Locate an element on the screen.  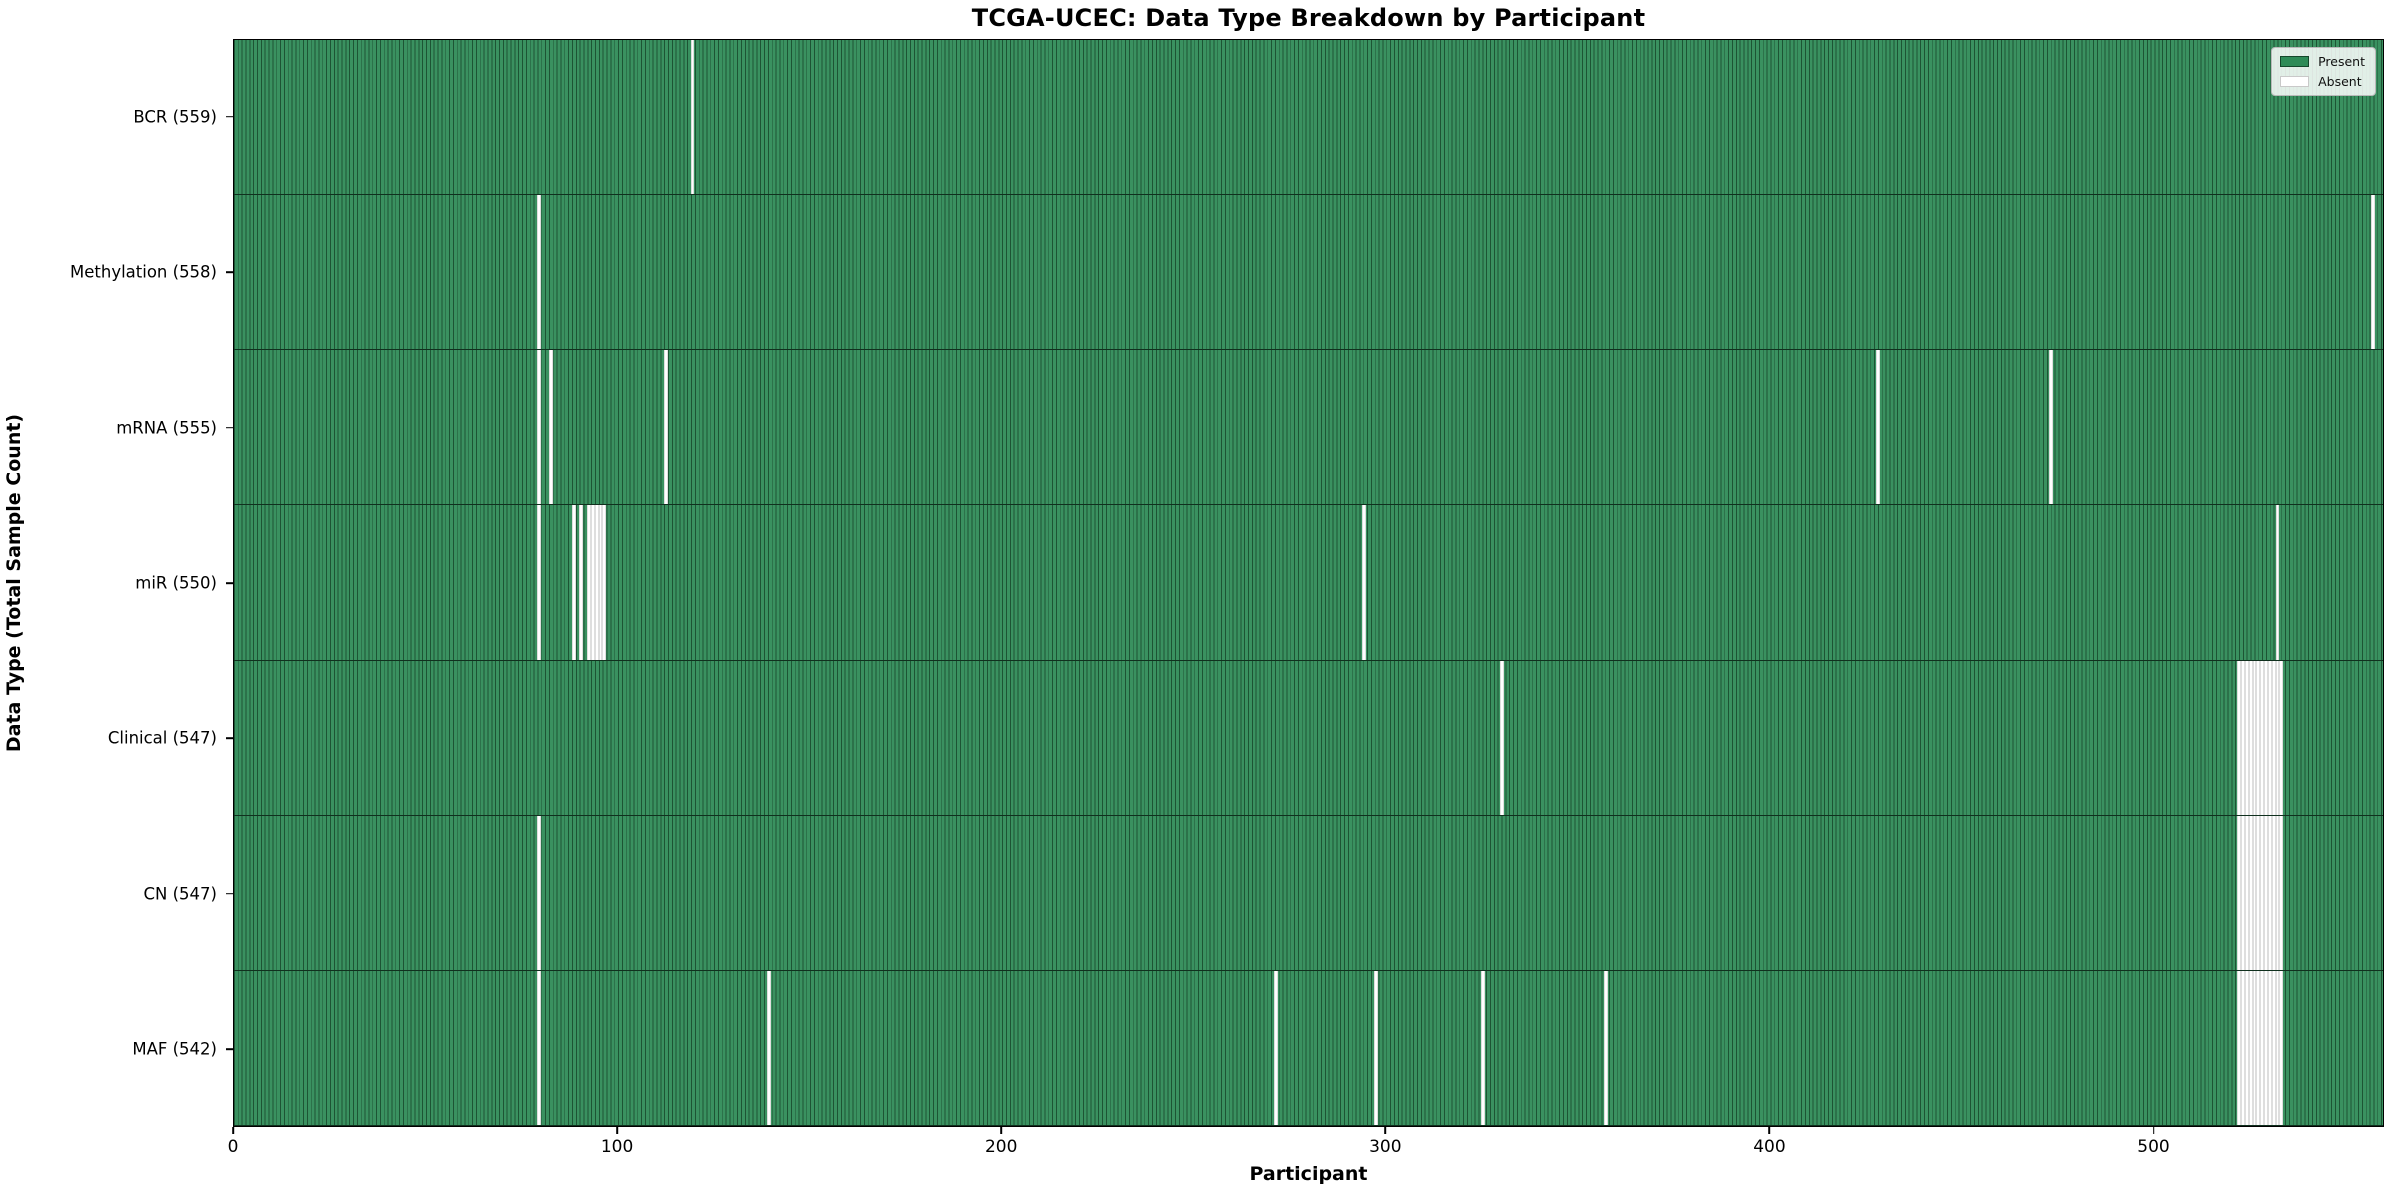
y-tick-label-methylation: Methylation (558) is located at coordinates (143, 272).